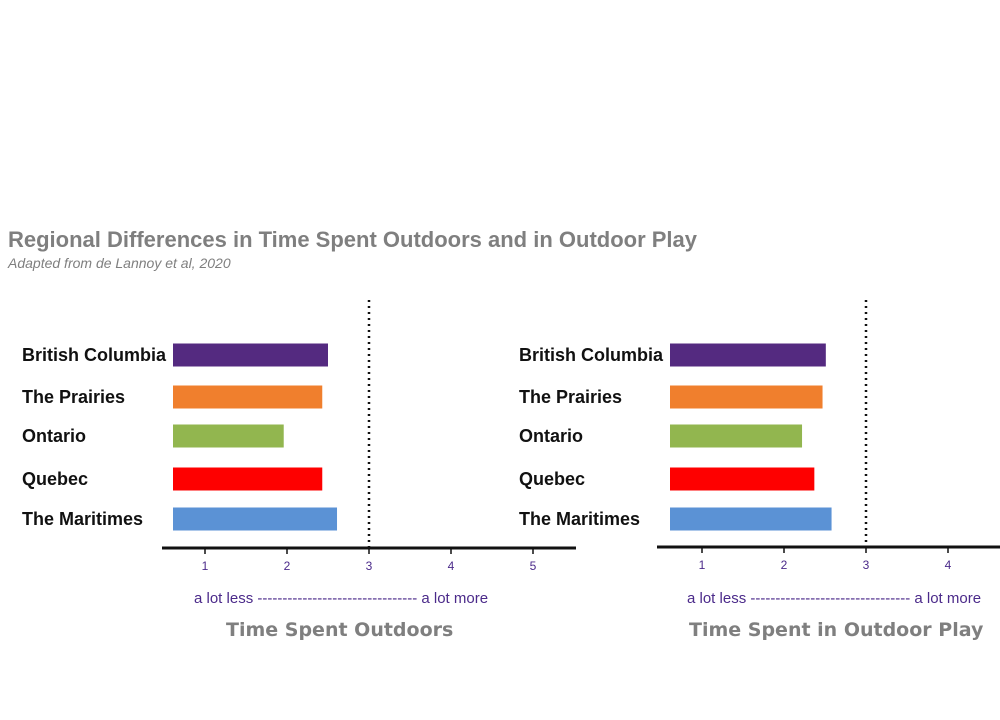 This screenshot has width=1000, height=720. What do you see at coordinates (836, 630) in the screenshot?
I see `x-axis-title: Time Spent in Outdoor Play` at bounding box center [836, 630].